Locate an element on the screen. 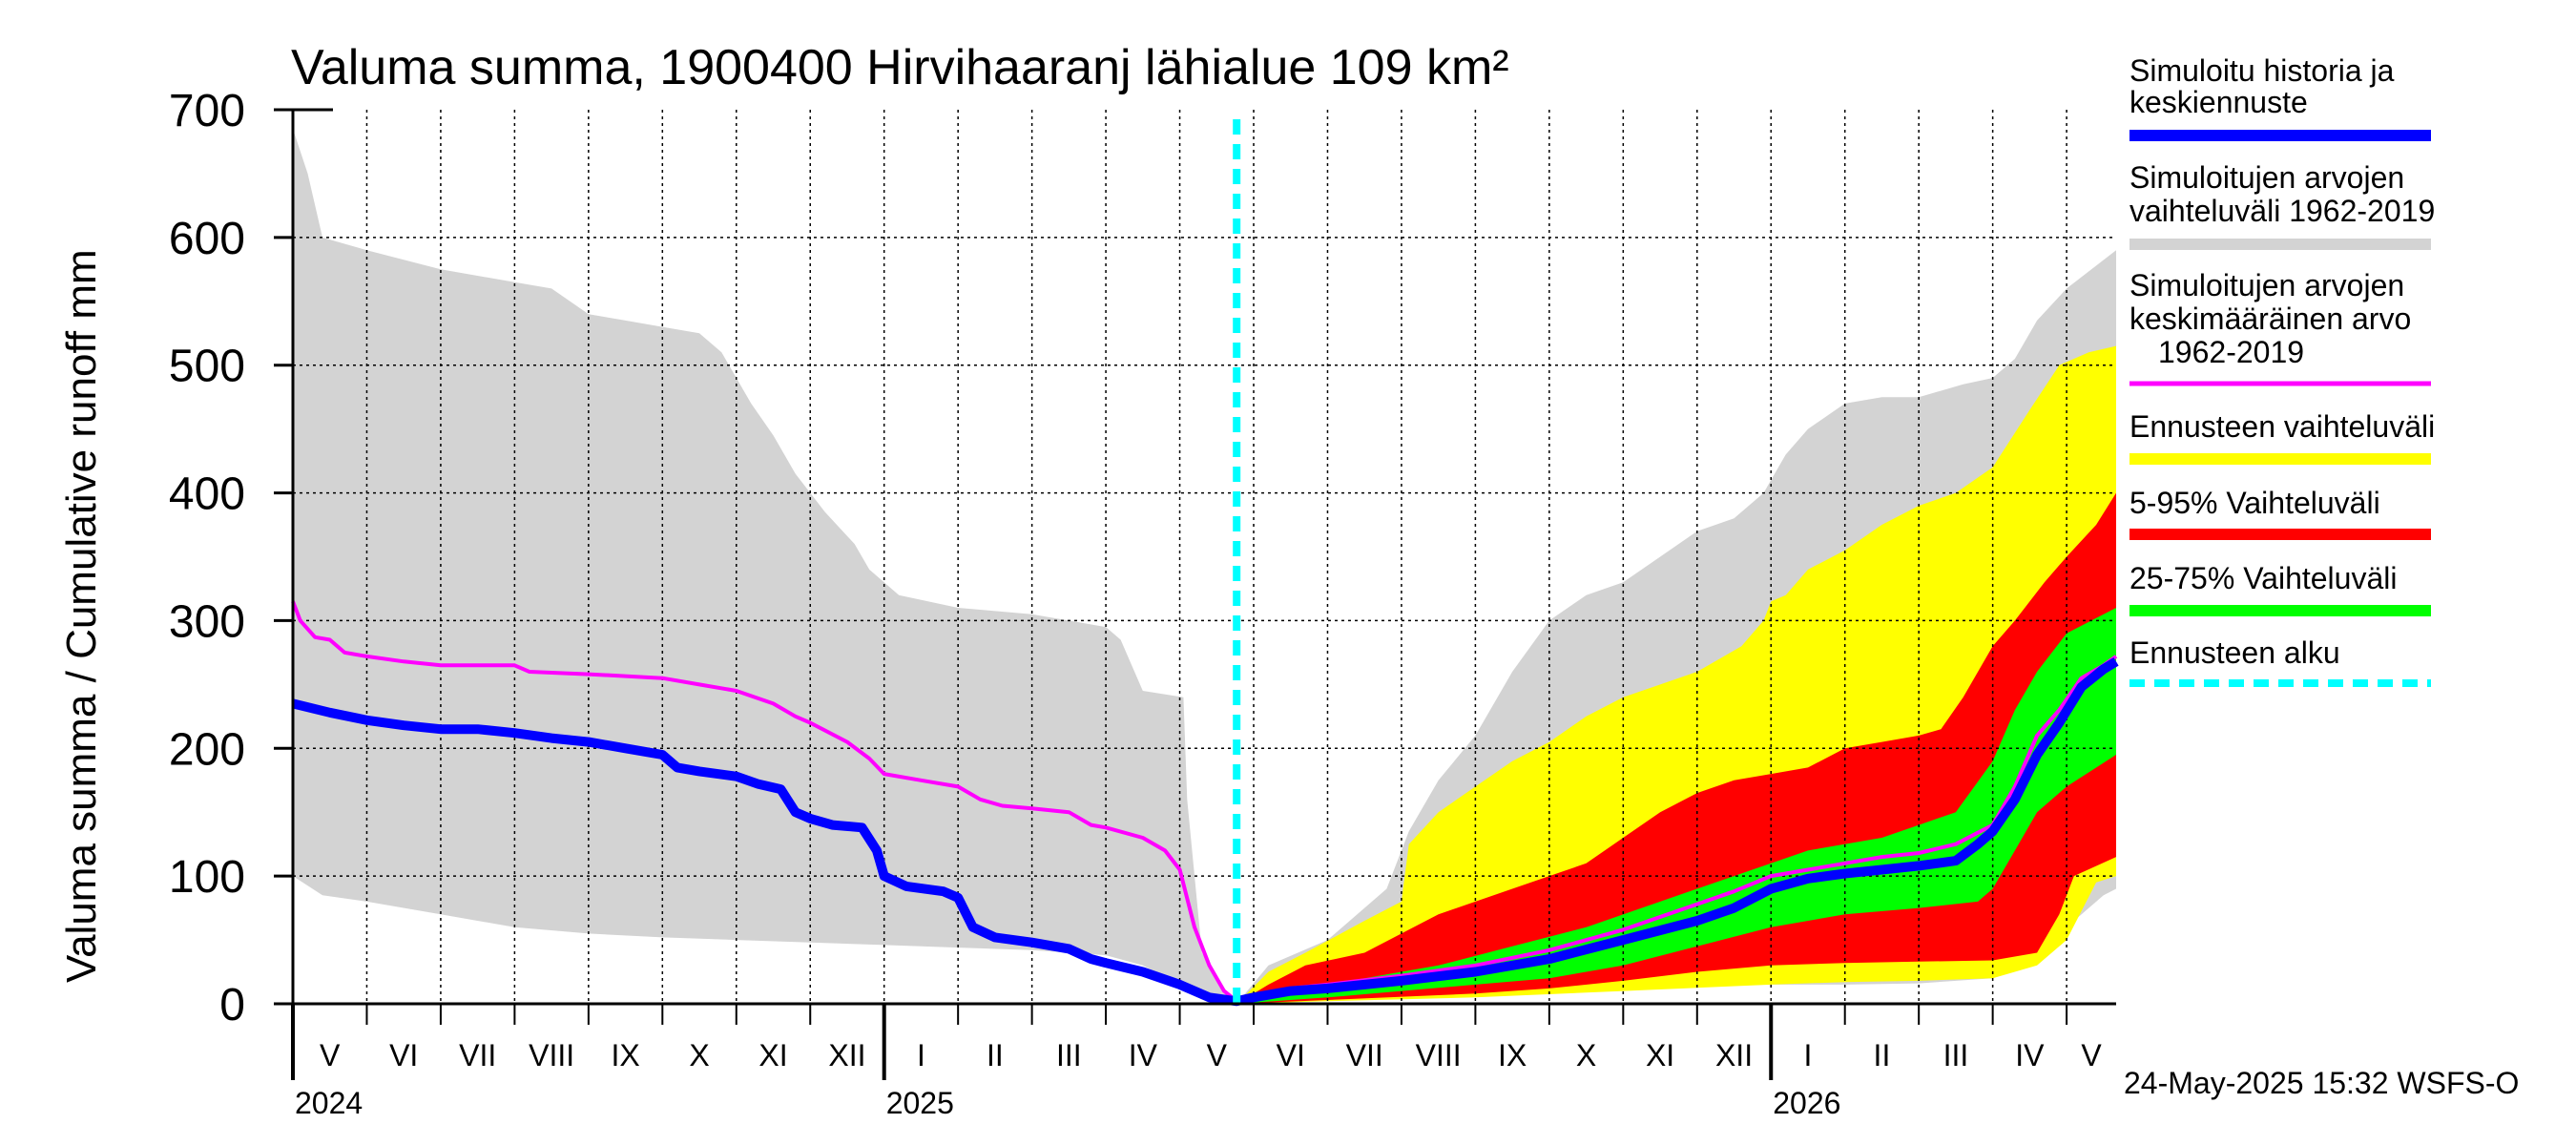 This screenshot has width=2576, height=1145. legend-label-mean-3: 1962-2019 is located at coordinates (2231, 352).